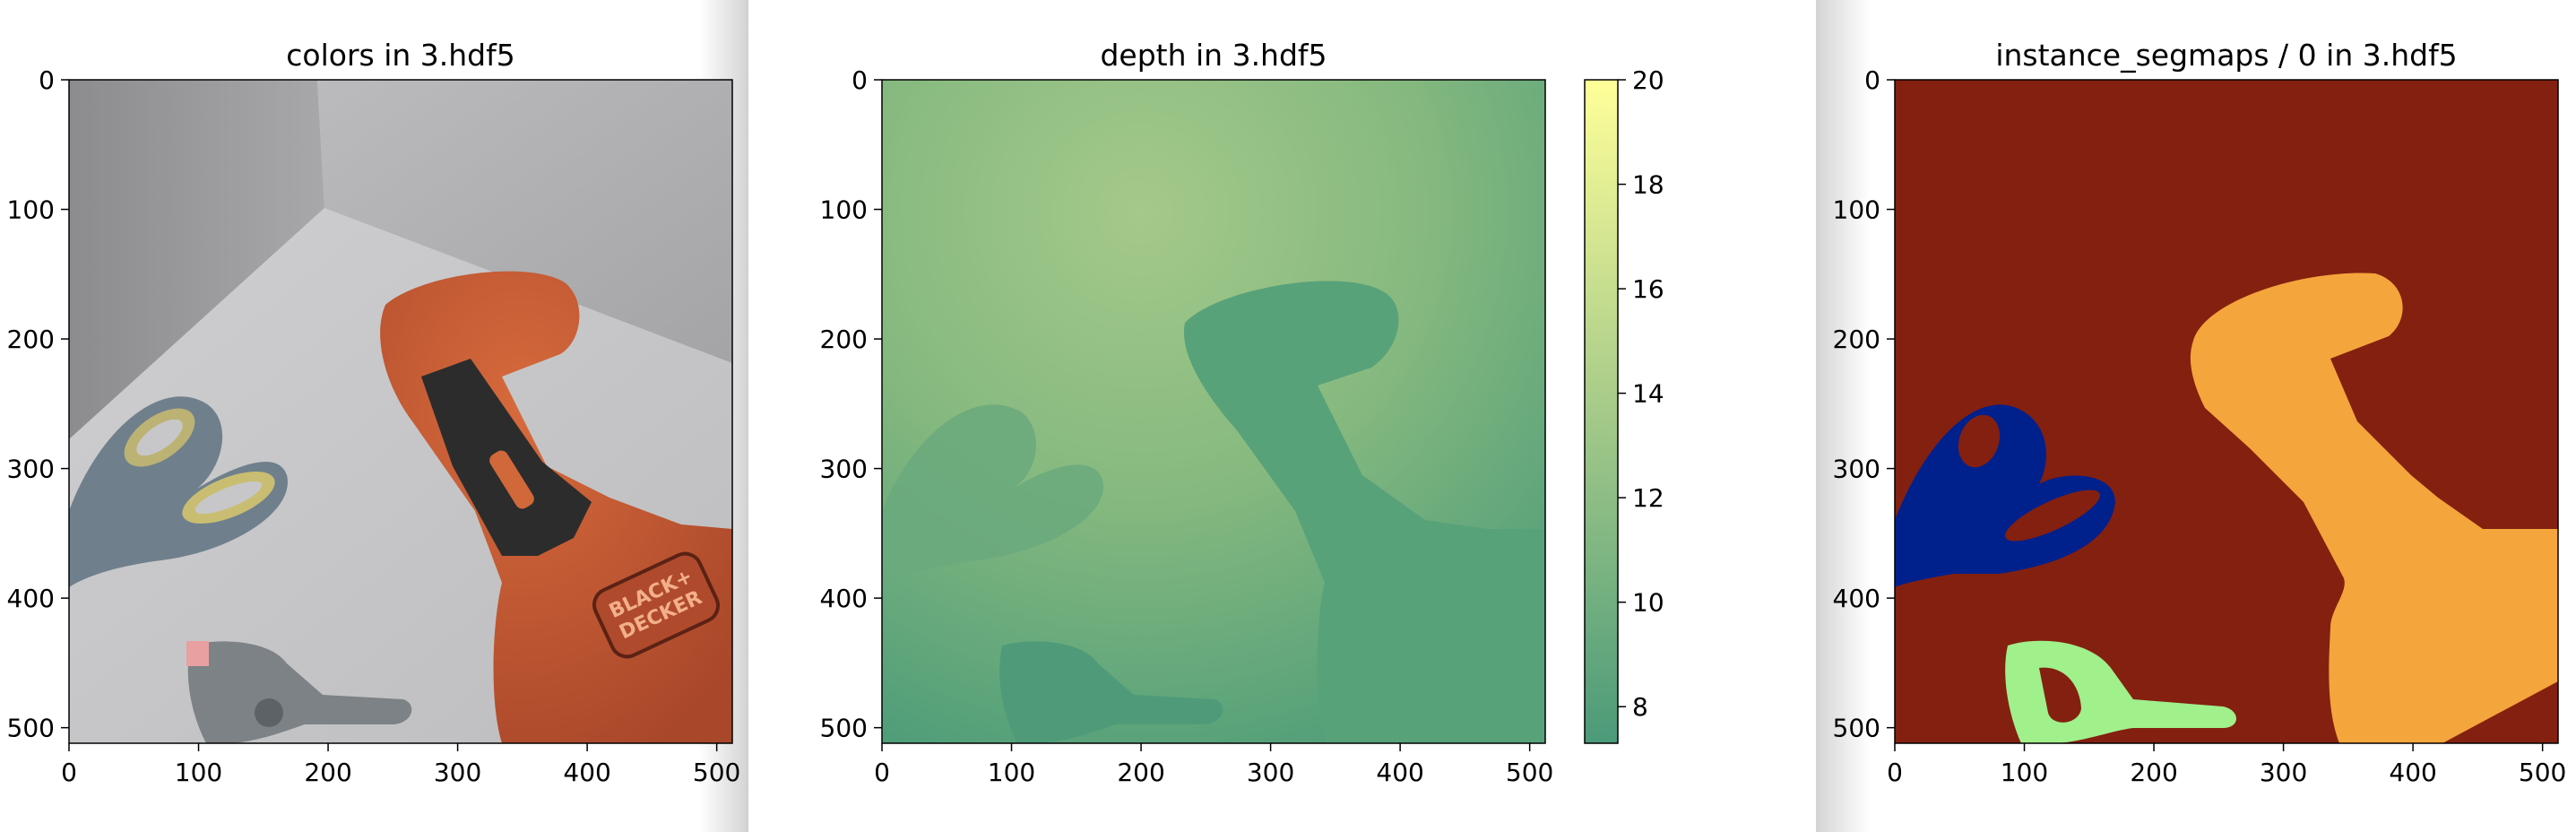  I want to click on colorbar-tick-label: 10, so click(1648, 603).